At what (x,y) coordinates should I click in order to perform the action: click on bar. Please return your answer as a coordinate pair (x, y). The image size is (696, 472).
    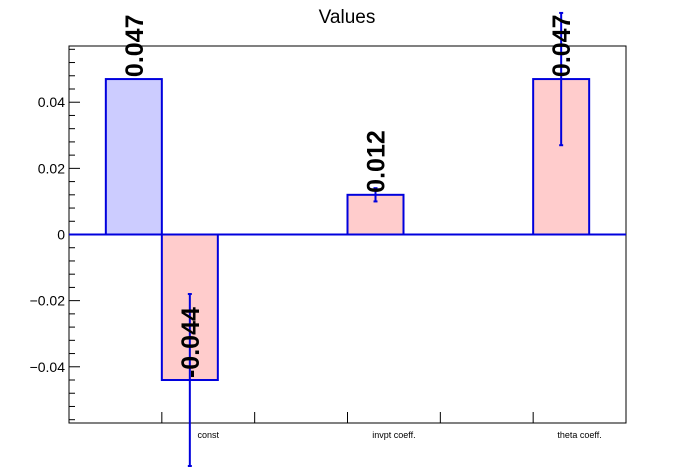
    Looking at the image, I should click on (133, 157).